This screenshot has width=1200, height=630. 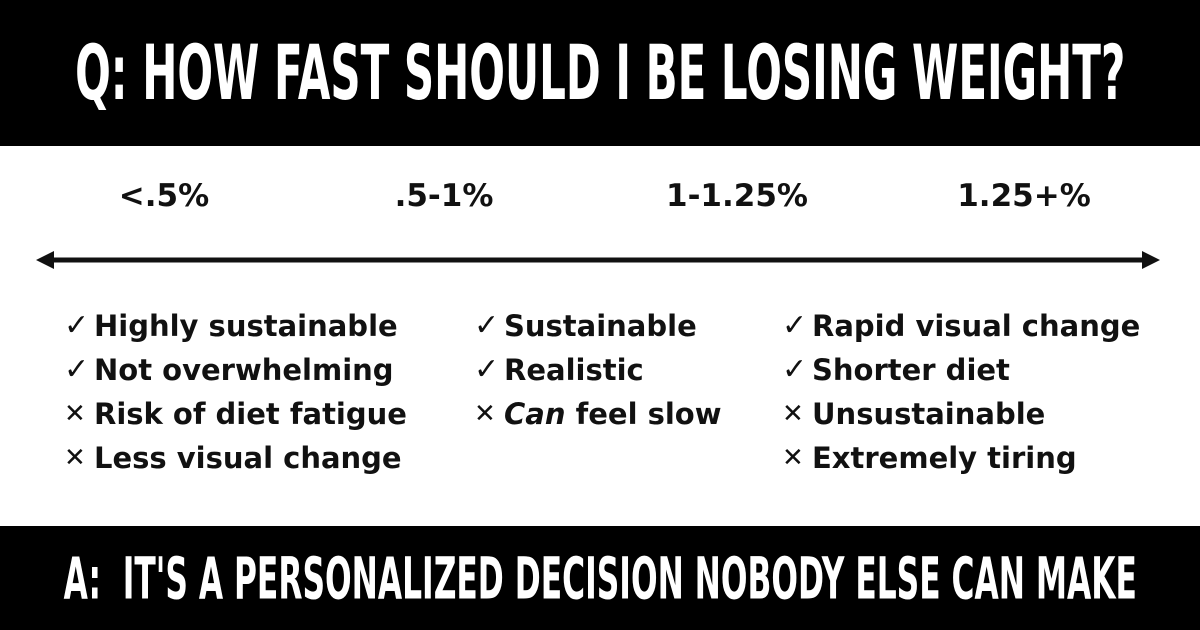 What do you see at coordinates (574, 370) in the screenshot?
I see `item-text: Realistic` at bounding box center [574, 370].